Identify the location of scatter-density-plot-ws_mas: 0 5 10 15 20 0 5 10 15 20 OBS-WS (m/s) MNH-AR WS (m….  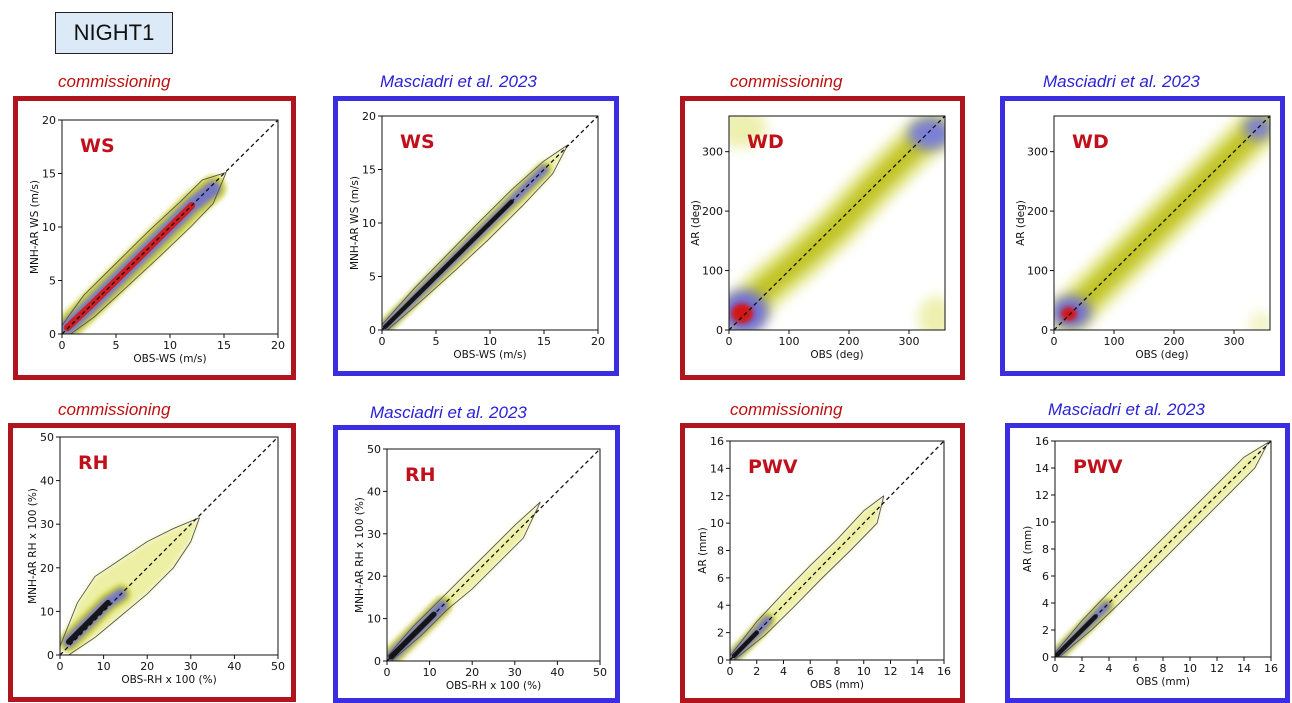
(477, 235).